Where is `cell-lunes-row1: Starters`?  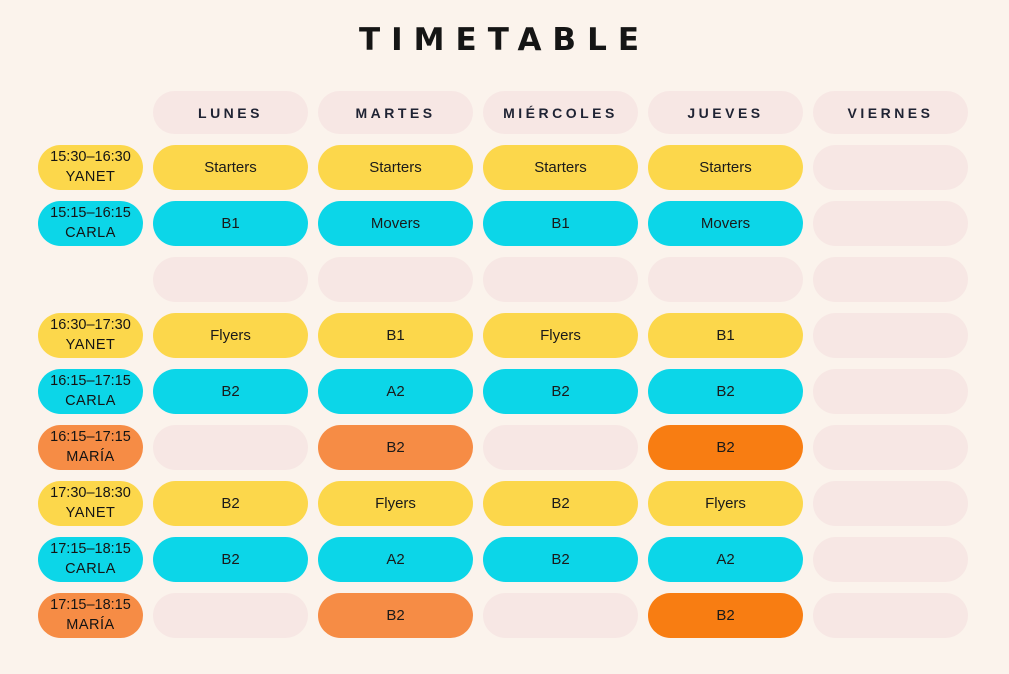
cell-lunes-row1: Starters is located at coordinates (230, 167).